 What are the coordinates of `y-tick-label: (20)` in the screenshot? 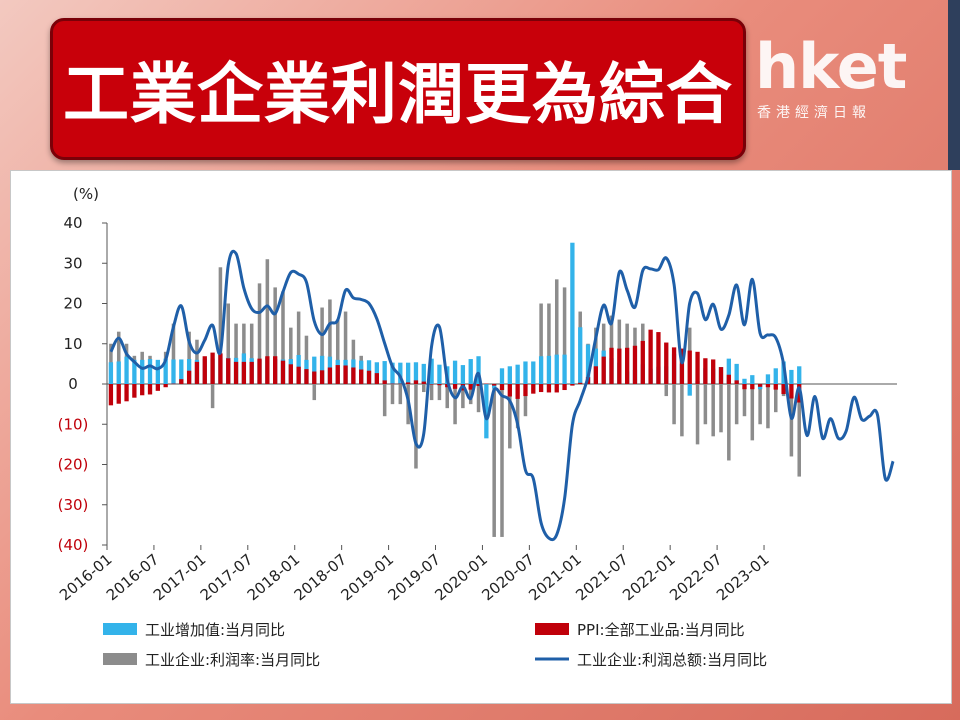 It's located at (73, 465).